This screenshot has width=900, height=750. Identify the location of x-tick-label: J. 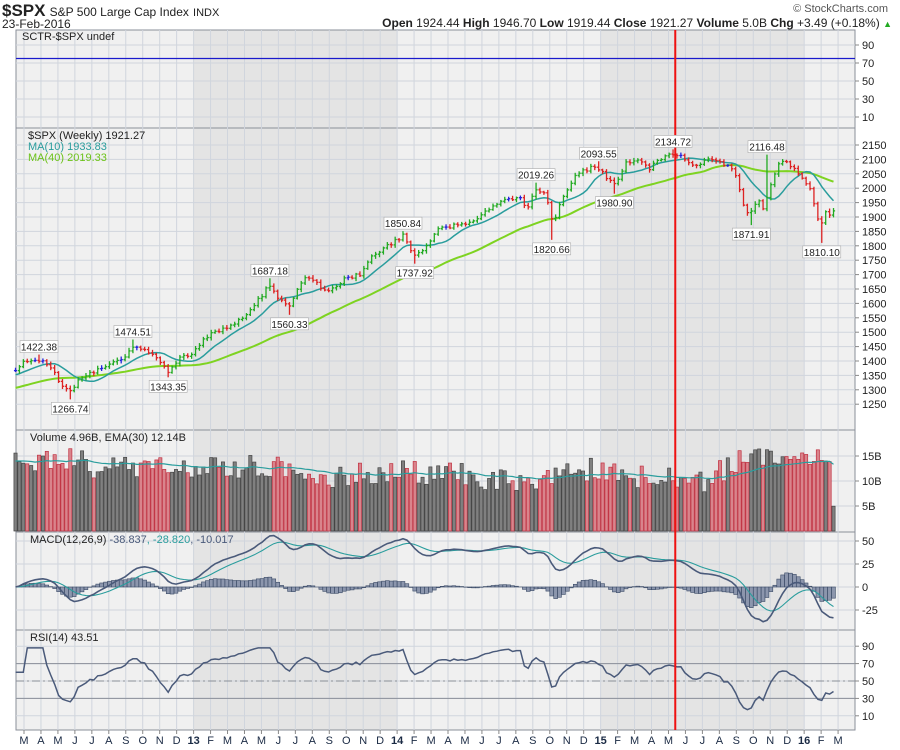
(279, 741).